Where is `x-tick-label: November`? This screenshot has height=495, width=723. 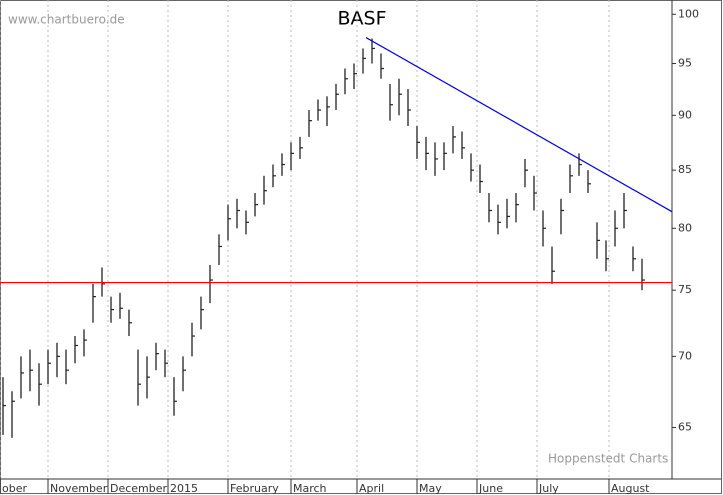 x-tick-label: November is located at coordinates (79, 488).